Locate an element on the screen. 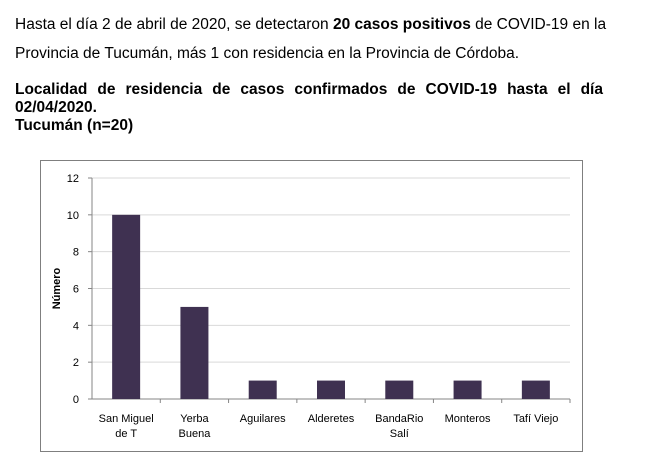  intro-bold-count: 20 casos positivos is located at coordinates (401, 24).